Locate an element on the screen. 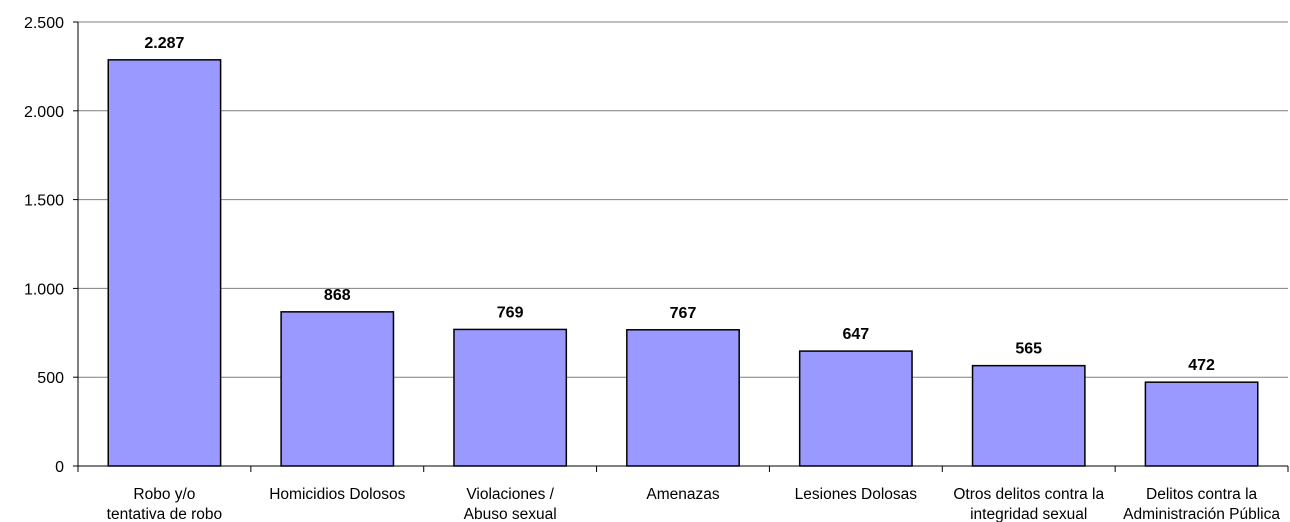 The height and width of the screenshot is (522, 1290). data-label: 769 is located at coordinates (510, 312).